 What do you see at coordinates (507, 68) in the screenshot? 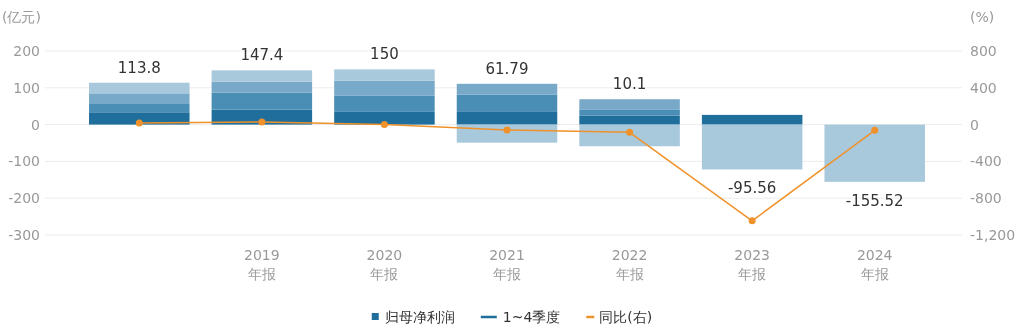
I see `total-label: 61.79` at bounding box center [507, 68].